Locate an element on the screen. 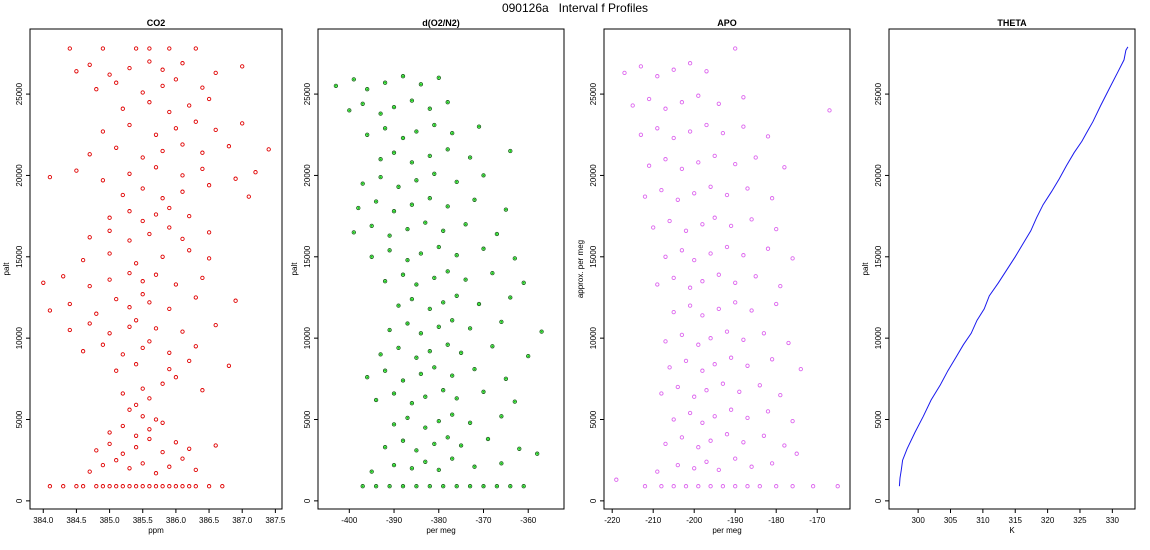  x-tick-label: 330 is located at coordinates (1113, 520).